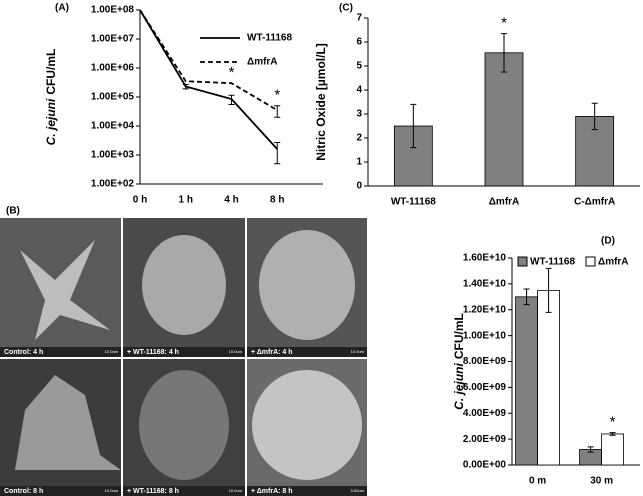  Describe the element at coordinates (485, 413) in the screenshot. I see `y-tick-label: 4.00E+09` at that location.